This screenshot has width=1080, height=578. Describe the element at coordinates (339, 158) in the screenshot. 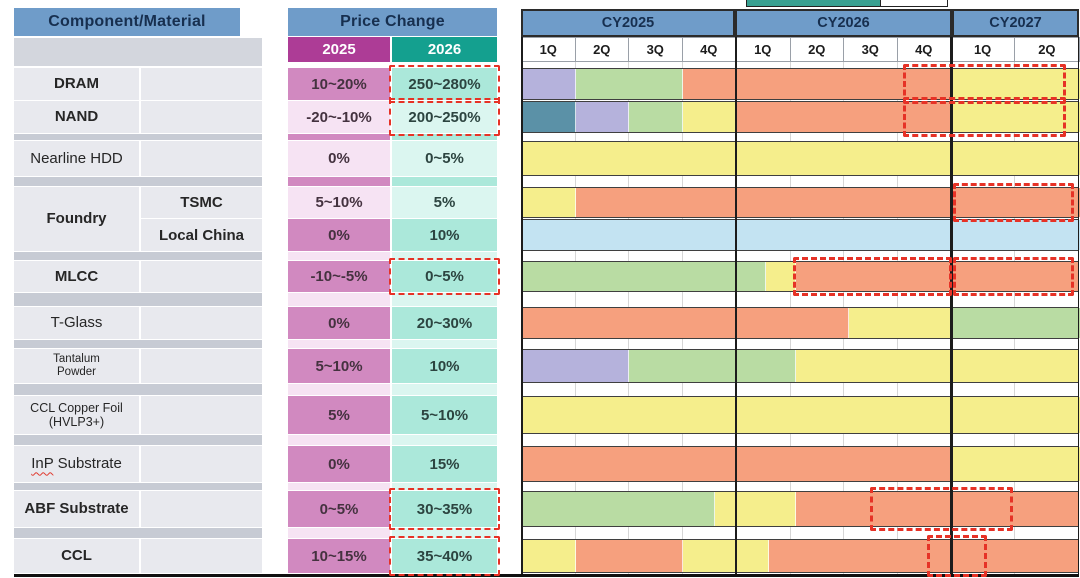

I see `price-cell-2025-nearline-hdd: 0%` at that location.